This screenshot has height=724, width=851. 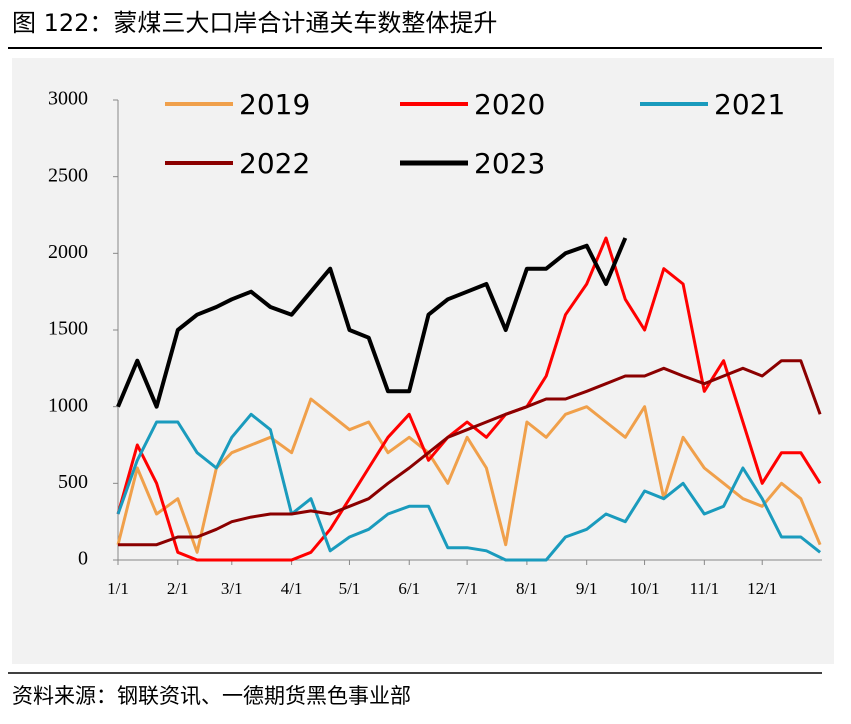 What do you see at coordinates (274, 163) in the screenshot?
I see `legend-label: 2022` at bounding box center [274, 163].